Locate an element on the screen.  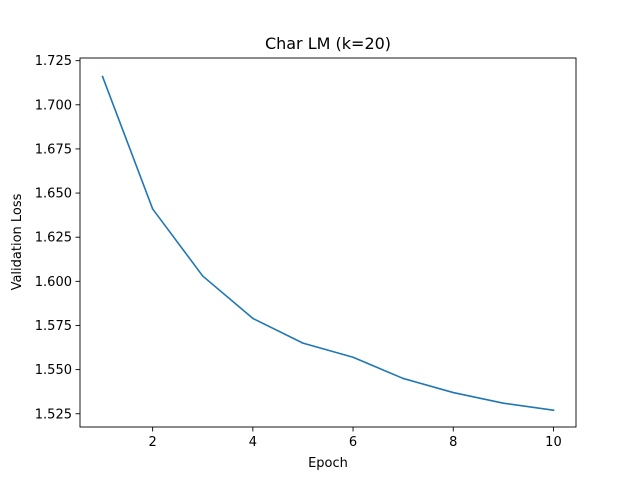
x-tick-label: 10 is located at coordinates (553, 442).